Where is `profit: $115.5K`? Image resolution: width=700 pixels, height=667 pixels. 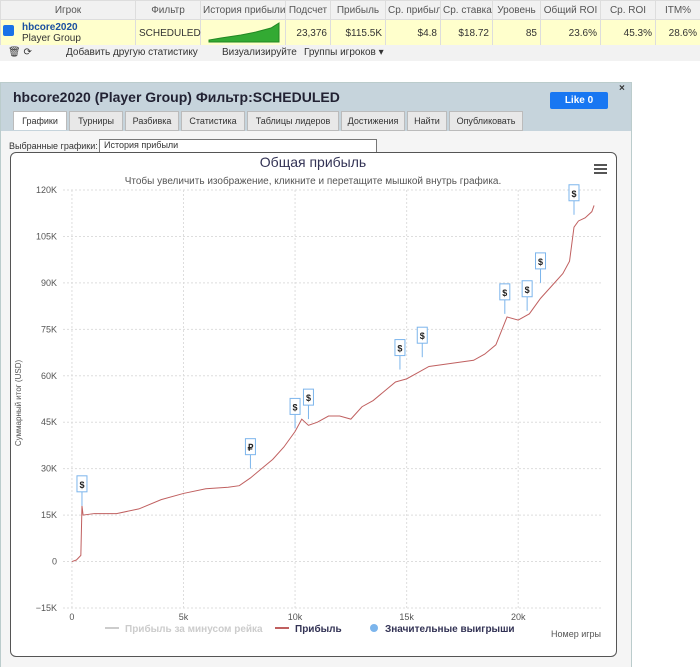
profit: $115.5K is located at coordinates (358, 33).